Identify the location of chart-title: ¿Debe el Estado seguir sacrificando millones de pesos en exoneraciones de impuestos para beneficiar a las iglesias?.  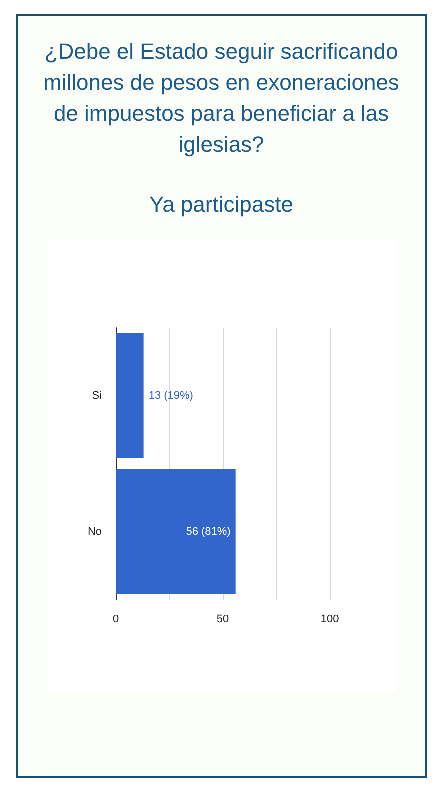
(221, 98).